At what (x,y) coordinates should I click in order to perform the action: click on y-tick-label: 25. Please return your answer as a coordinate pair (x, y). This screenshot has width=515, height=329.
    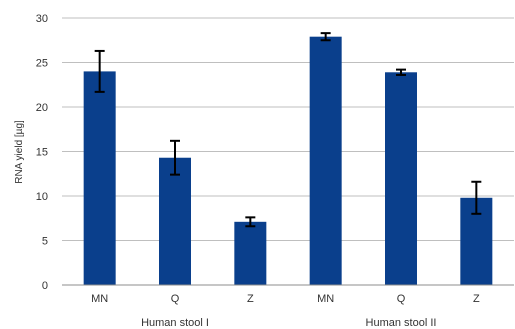
    Looking at the image, I should click on (42, 64).